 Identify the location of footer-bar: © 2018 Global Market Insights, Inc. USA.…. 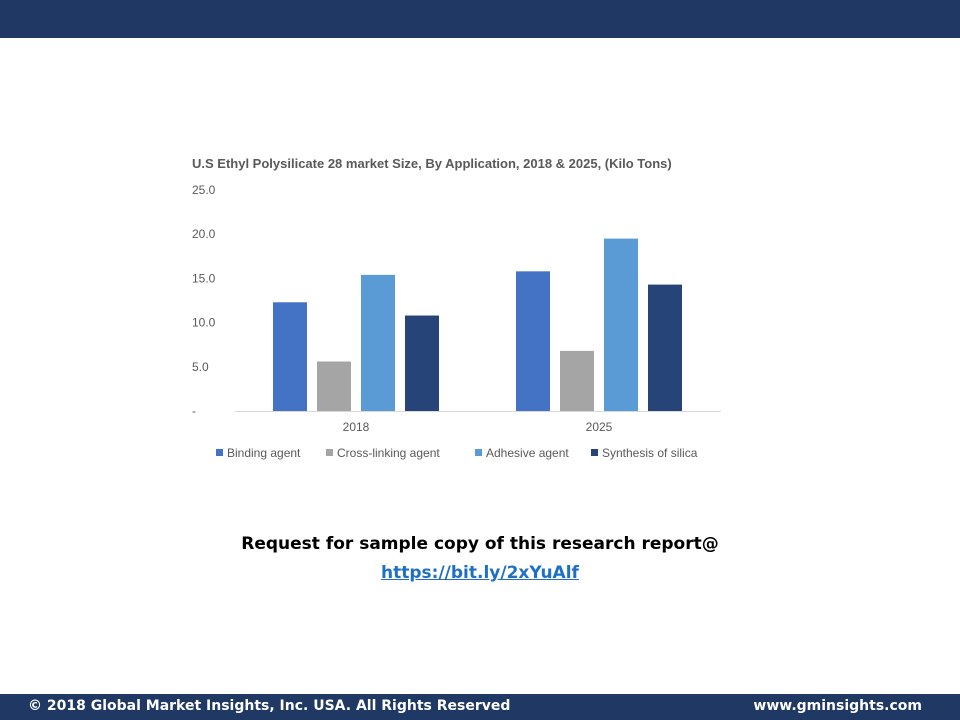
(480, 707).